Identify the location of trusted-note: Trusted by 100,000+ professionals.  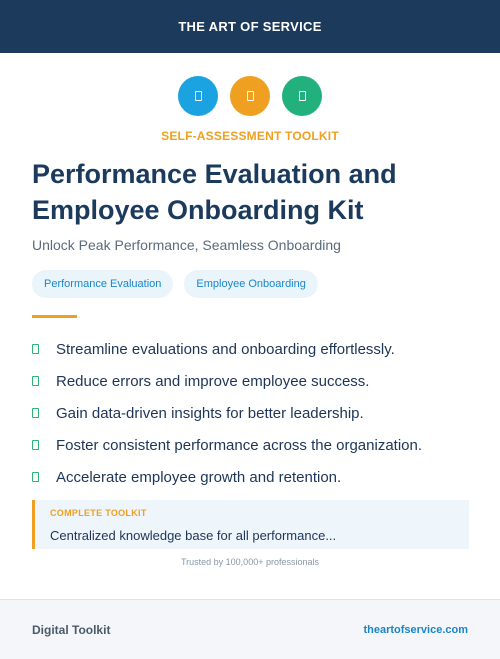
(249, 562).